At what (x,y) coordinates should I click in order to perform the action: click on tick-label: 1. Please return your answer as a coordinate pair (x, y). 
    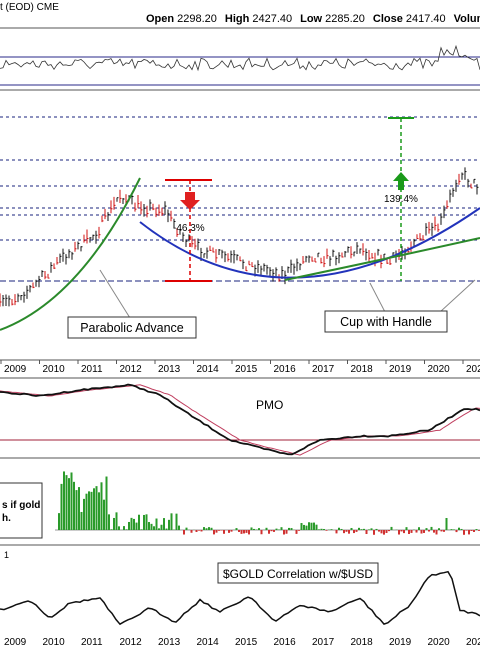
    Looking at the image, I should click on (6, 555).